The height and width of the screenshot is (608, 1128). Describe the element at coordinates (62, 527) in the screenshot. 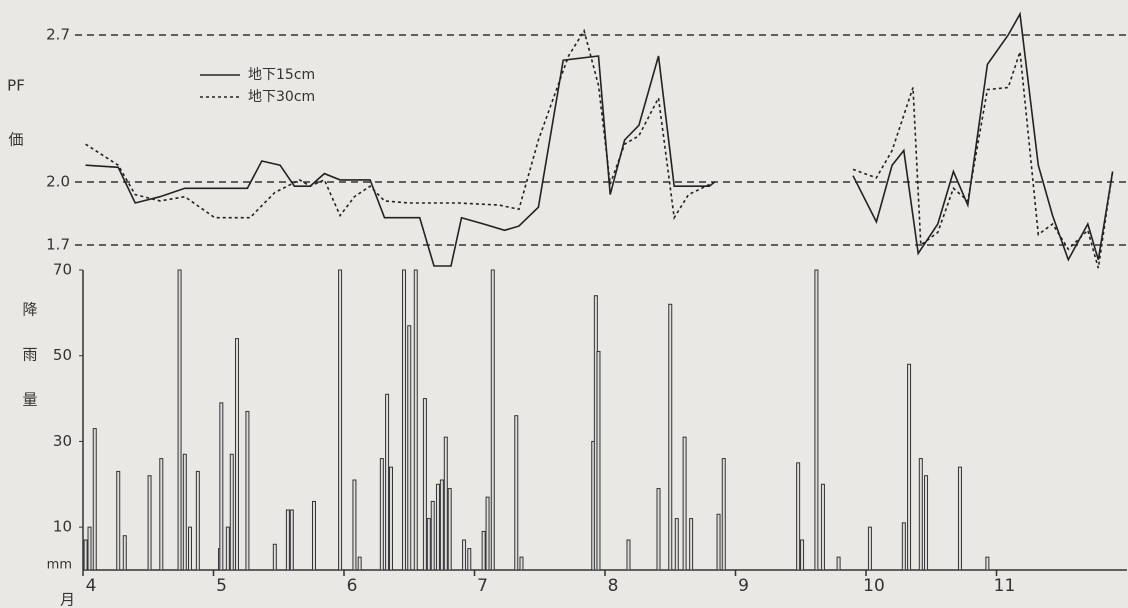

I see `y-tick-label: 10` at that location.